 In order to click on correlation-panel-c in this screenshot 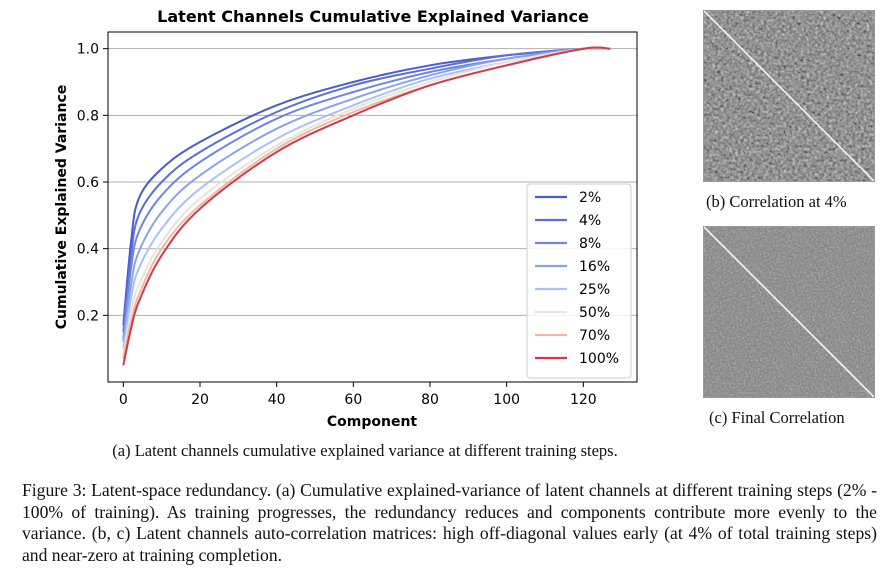, I will do `click(789, 312)`.